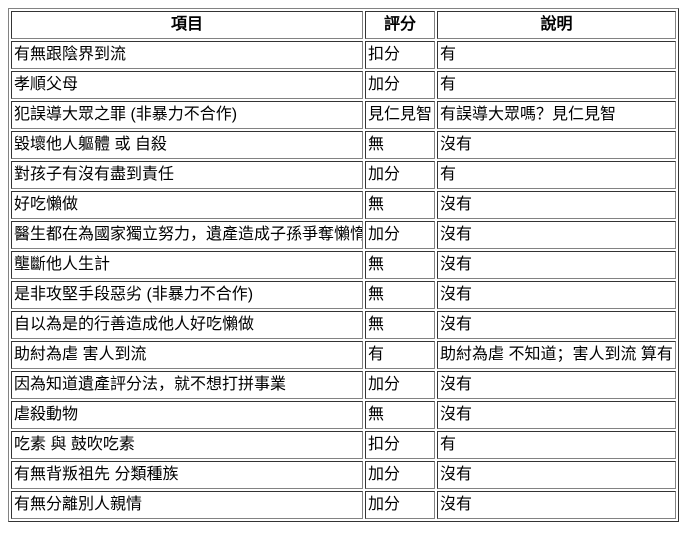  I want to click on table-row: 是非攻堅手段惡劣 (非暴力不合作) 無沒有, so click(343, 295).